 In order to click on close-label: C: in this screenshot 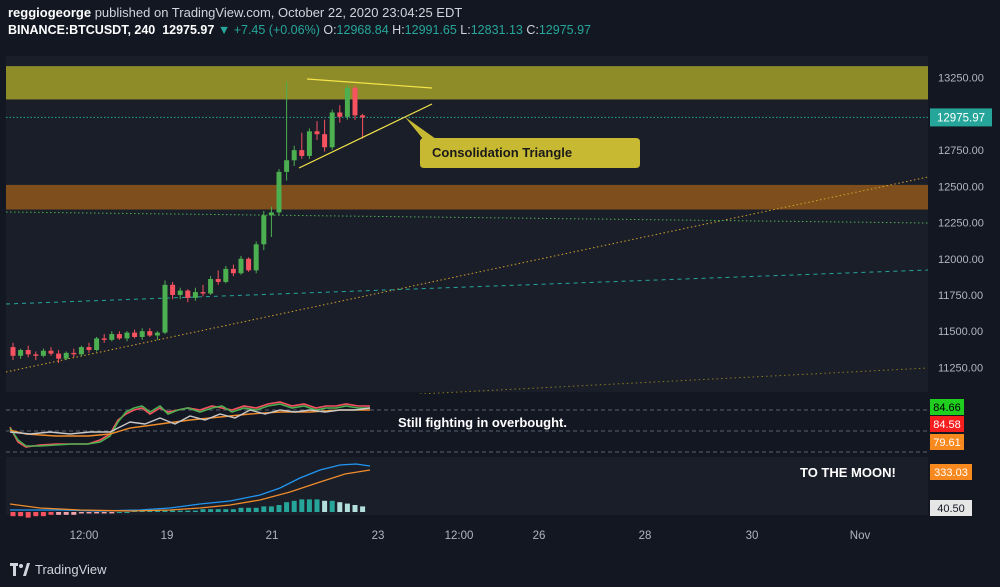, I will do `click(532, 30)`.